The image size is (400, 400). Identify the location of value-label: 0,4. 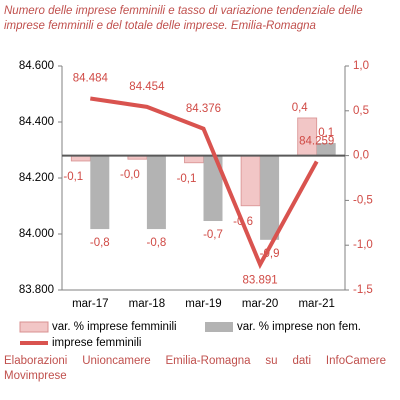
(300, 108).